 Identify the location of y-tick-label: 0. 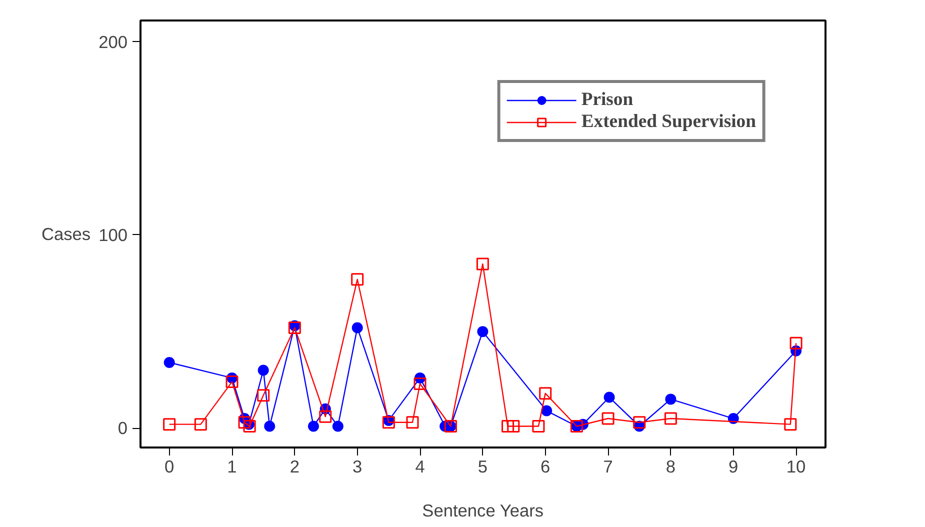
(123, 428).